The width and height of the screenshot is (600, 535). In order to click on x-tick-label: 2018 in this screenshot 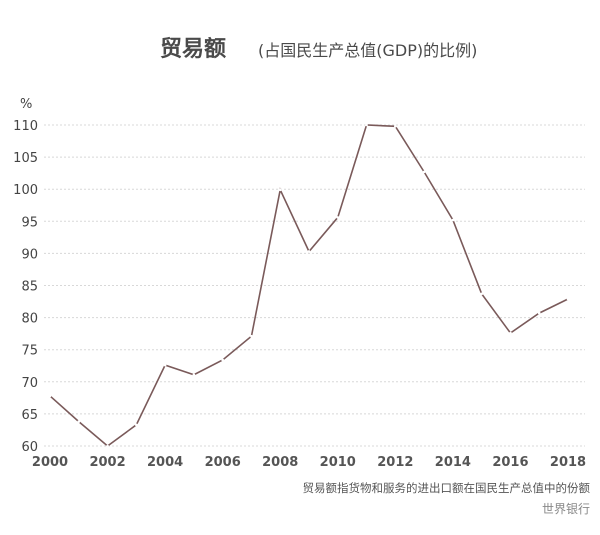, I will do `click(568, 462)`.